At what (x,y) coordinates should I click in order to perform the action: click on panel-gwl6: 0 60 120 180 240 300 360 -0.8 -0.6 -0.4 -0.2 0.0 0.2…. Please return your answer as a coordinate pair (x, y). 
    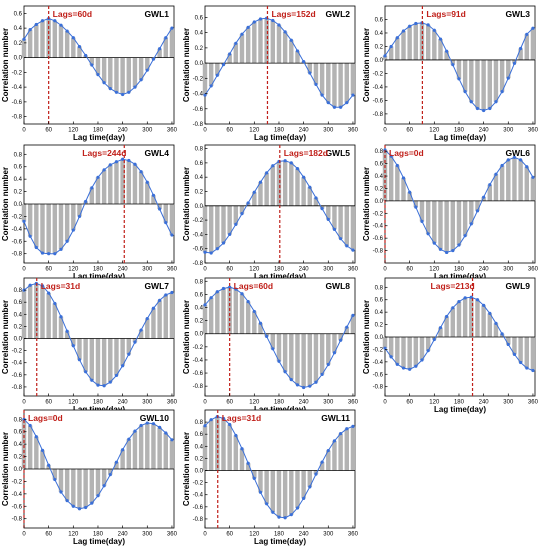
    Looking at the image, I should click on (450, 212).